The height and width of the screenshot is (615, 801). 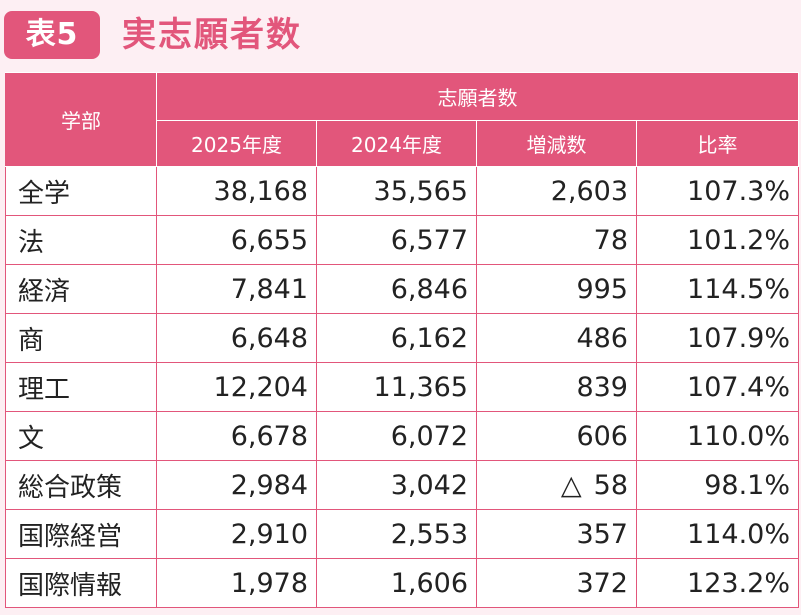 What do you see at coordinates (717, 485) in the screenshot?
I see `ratio-cell: 98.1%` at bounding box center [717, 485].